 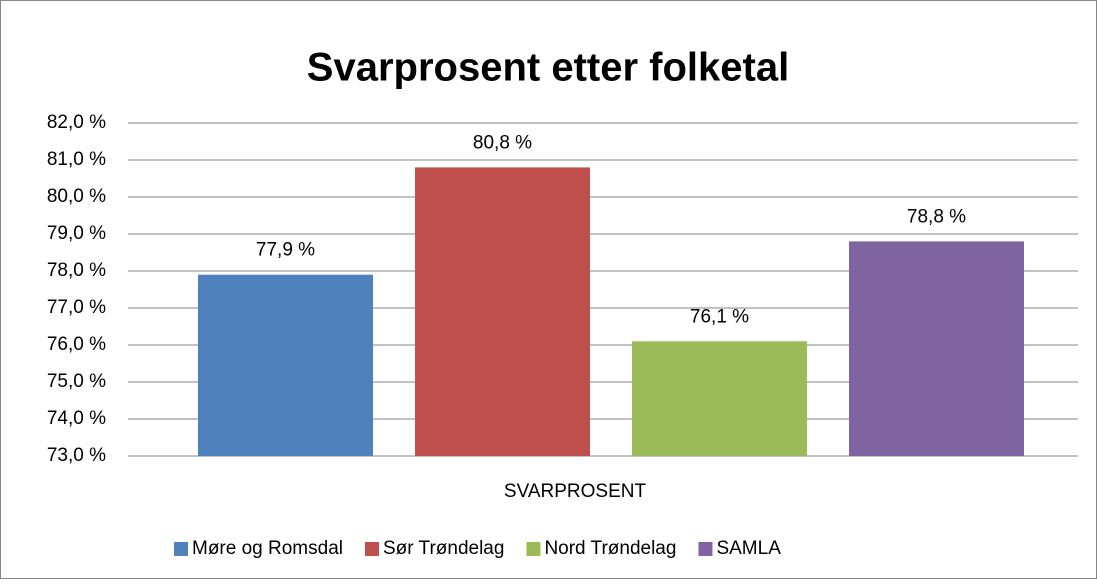 What do you see at coordinates (76, 233) in the screenshot?
I see `y-tick-label: 79,0 %` at bounding box center [76, 233].